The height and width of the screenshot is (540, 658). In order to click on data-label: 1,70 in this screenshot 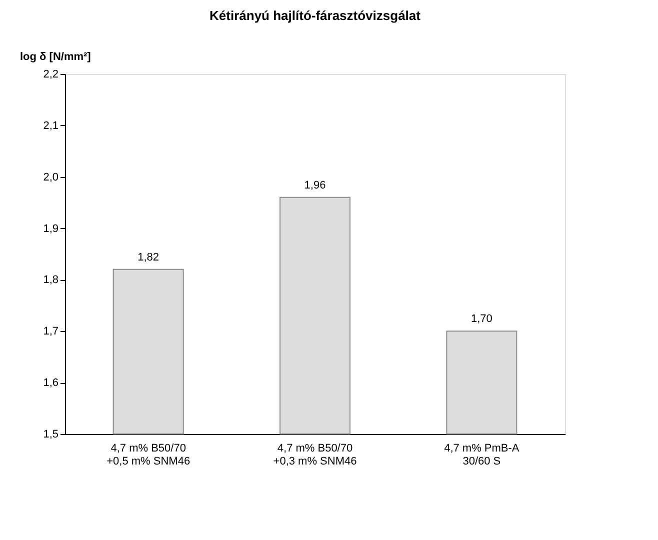, I will do `click(481, 319)`.